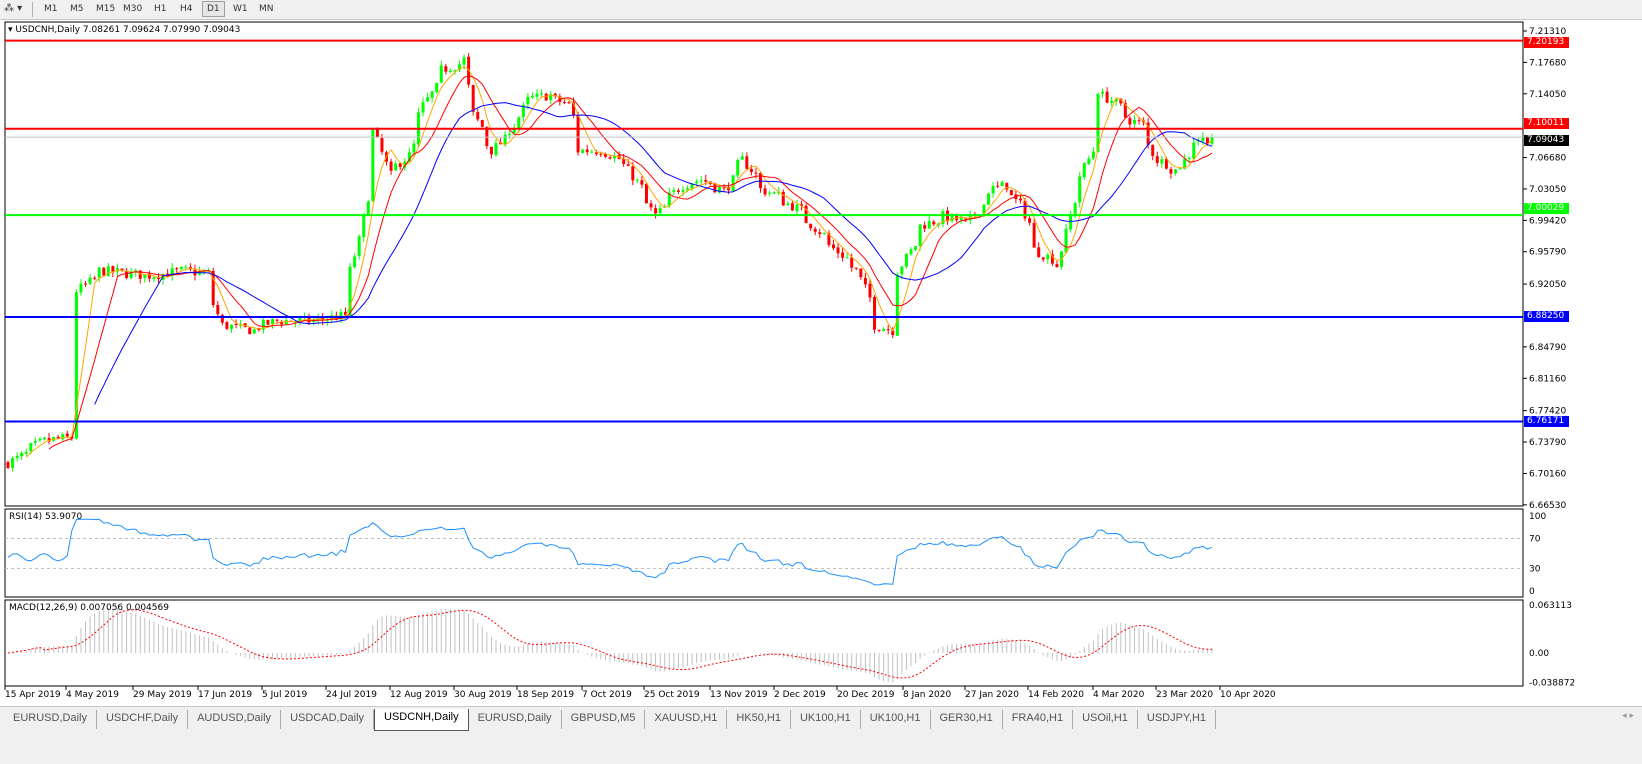 This screenshot has width=1642, height=764. Describe the element at coordinates (866, 695) in the screenshot. I see `date-tick-label: 20 Dec 2019` at that location.